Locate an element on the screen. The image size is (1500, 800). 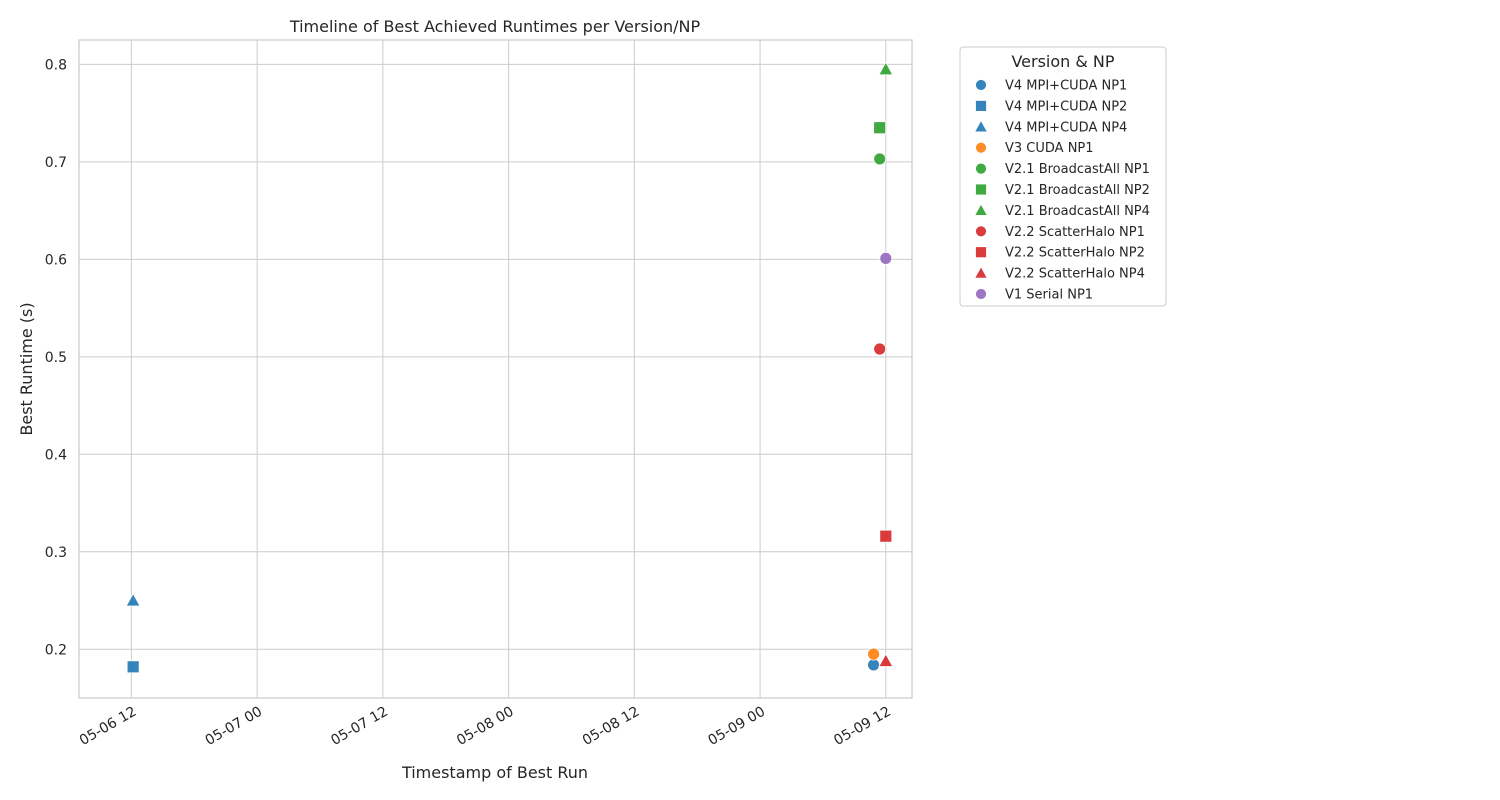
legend-label: V2.1 BroadcastAll NP1 is located at coordinates (1077, 169).